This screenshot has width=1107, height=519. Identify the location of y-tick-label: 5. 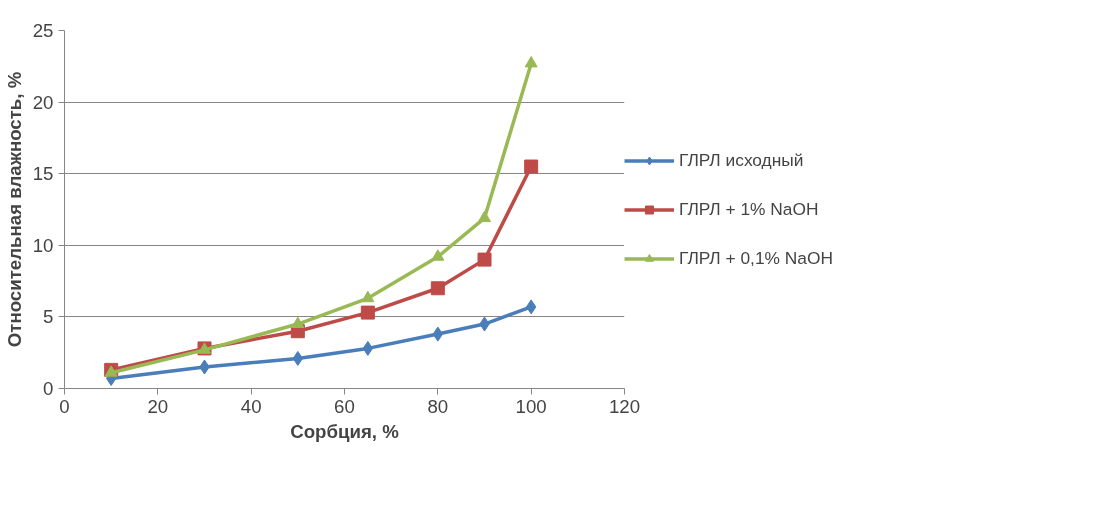
(48, 317).